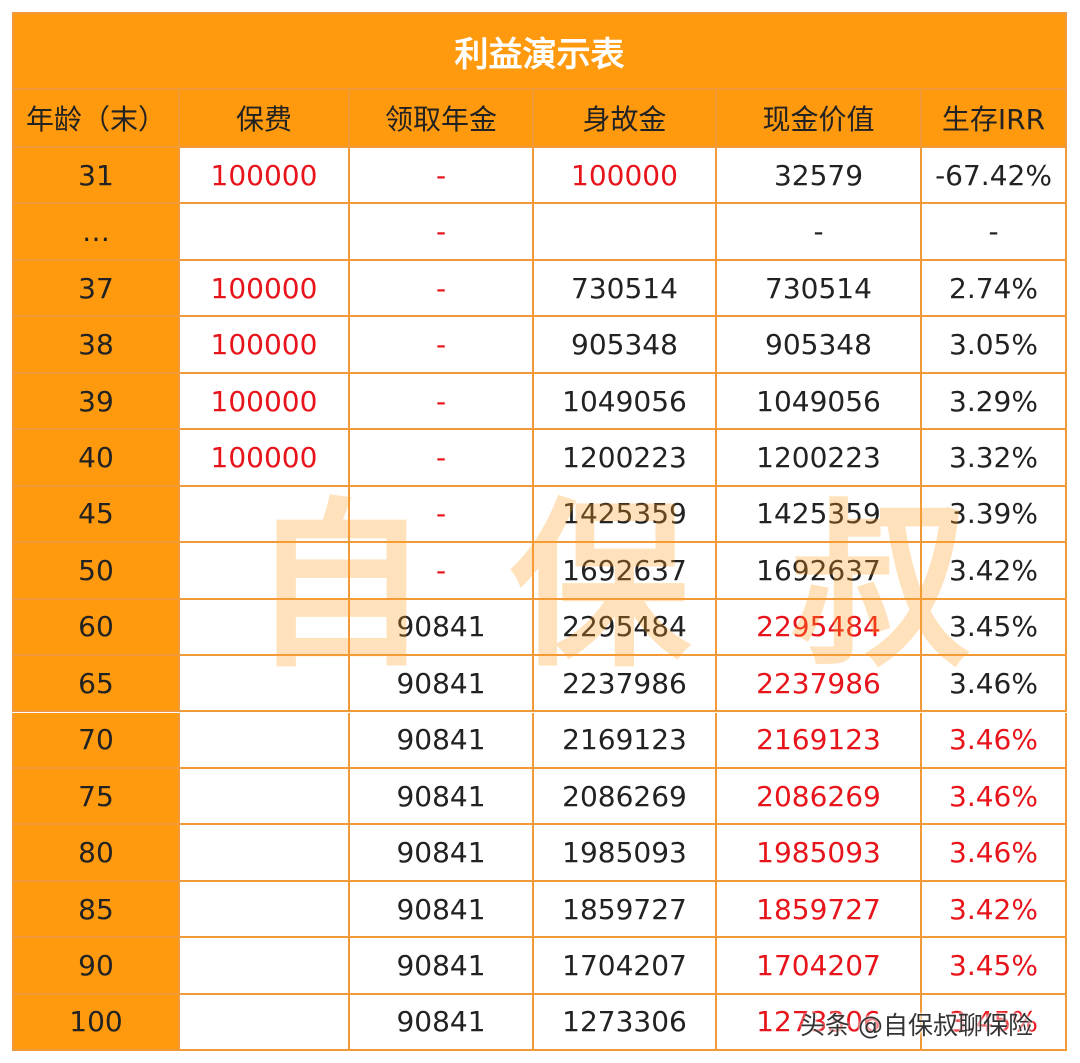 This screenshot has height=1063, width=1080. Describe the element at coordinates (96, 797) in the screenshot. I see `table-cell: 75` at that location.